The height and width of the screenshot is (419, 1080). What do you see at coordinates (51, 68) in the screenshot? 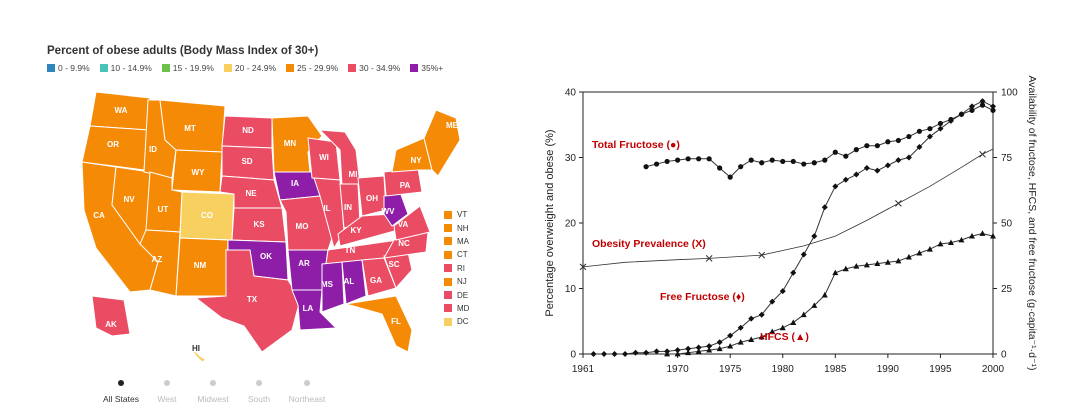
I see `legend-swatch` at bounding box center [51, 68].